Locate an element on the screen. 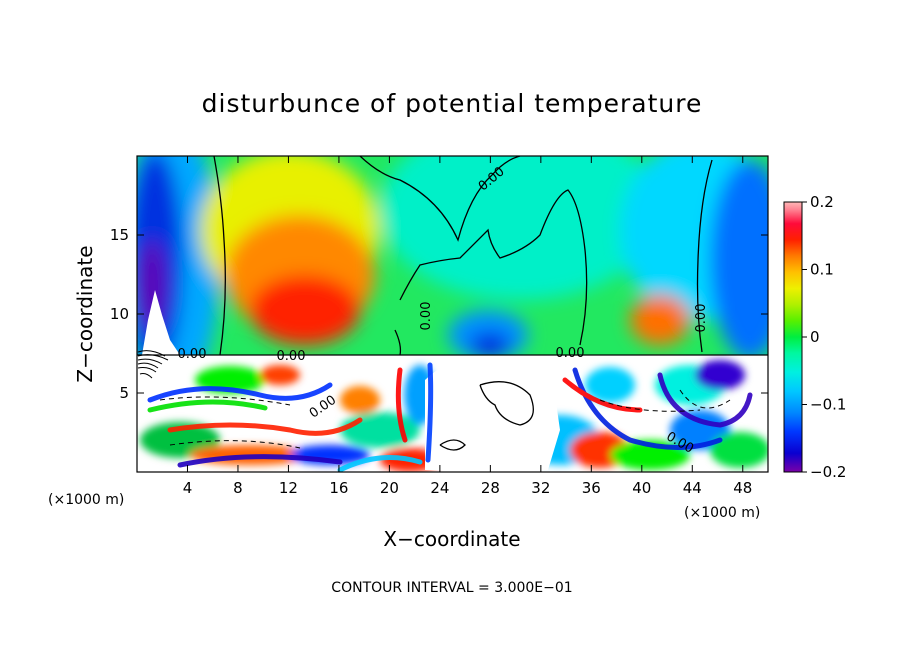 The image size is (904, 654). x-tick-label: 28 is located at coordinates (490, 488).